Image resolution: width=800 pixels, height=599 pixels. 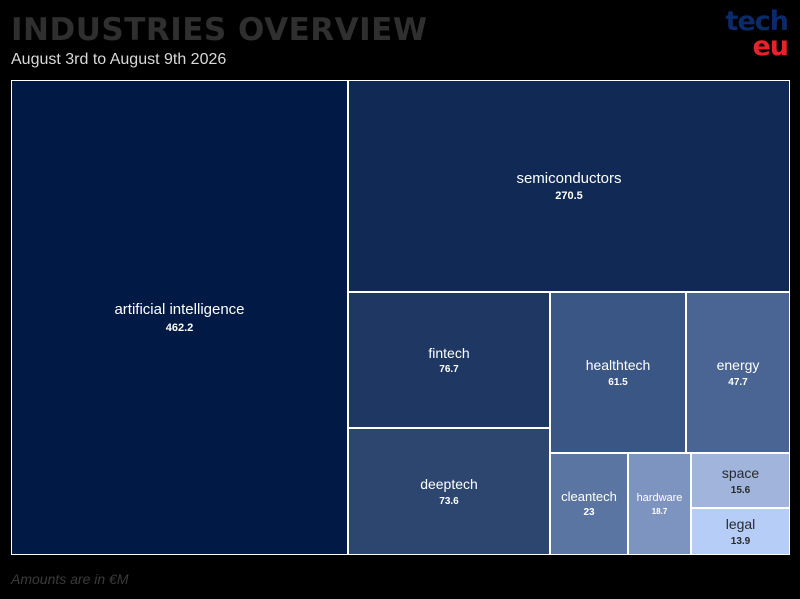 What do you see at coordinates (179, 310) in the screenshot?
I see `tile-label-artificial-intelligence: artificial intelligence` at bounding box center [179, 310].